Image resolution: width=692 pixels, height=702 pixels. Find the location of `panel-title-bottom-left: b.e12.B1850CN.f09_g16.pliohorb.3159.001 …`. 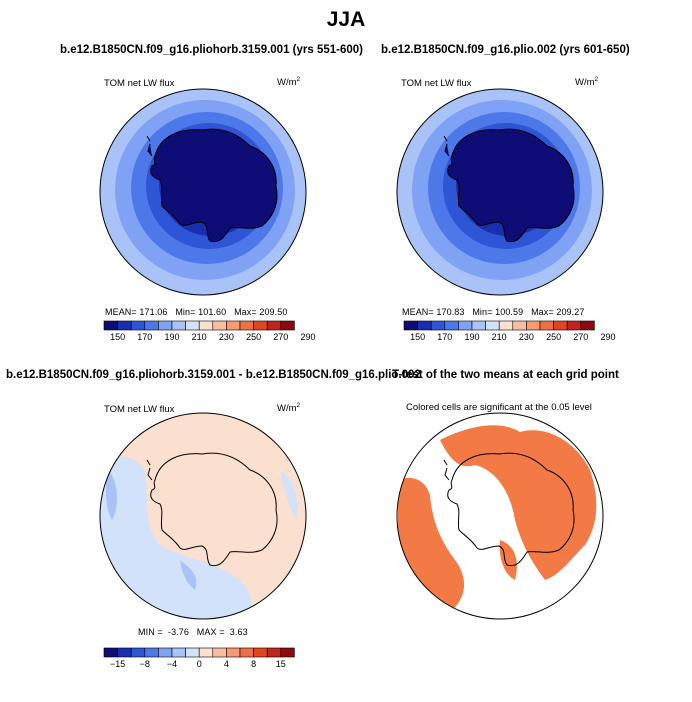

panel-title-bottom-left: b.e12.B1850CN.f09_g16.pliohorb.3159.001 … is located at coordinates (213, 375).